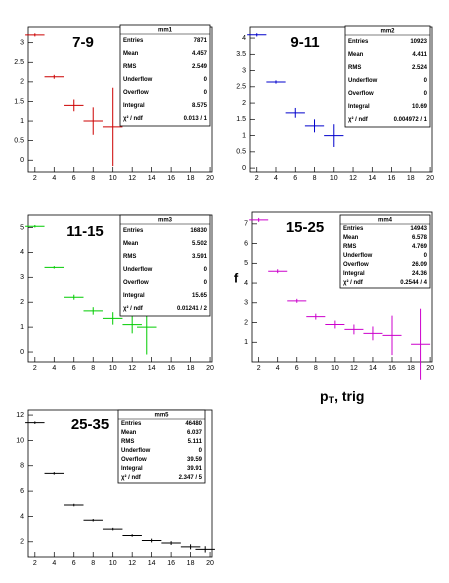 This screenshot has height=583, width=449. Describe the element at coordinates (85, 231) in the screenshot. I see `panel-title: 11-15` at that location.